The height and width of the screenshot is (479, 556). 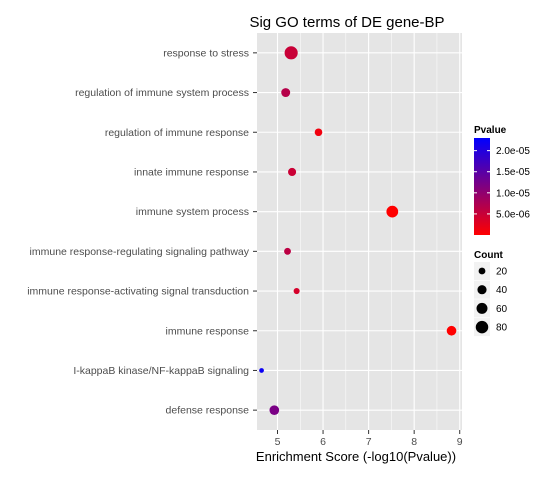 What do you see at coordinates (502, 290) in the screenshot?
I see `count-legend-label: 40` at bounding box center [502, 290].